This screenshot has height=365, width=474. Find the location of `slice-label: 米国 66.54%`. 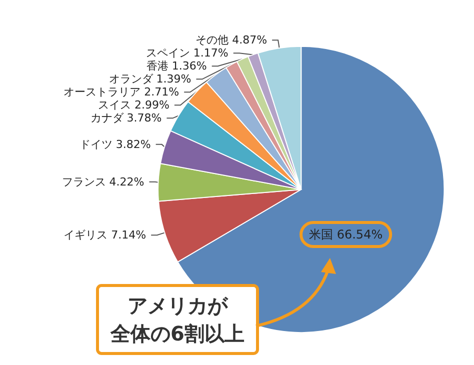

slice-label: 米国 66.54% is located at coordinates (346, 235).